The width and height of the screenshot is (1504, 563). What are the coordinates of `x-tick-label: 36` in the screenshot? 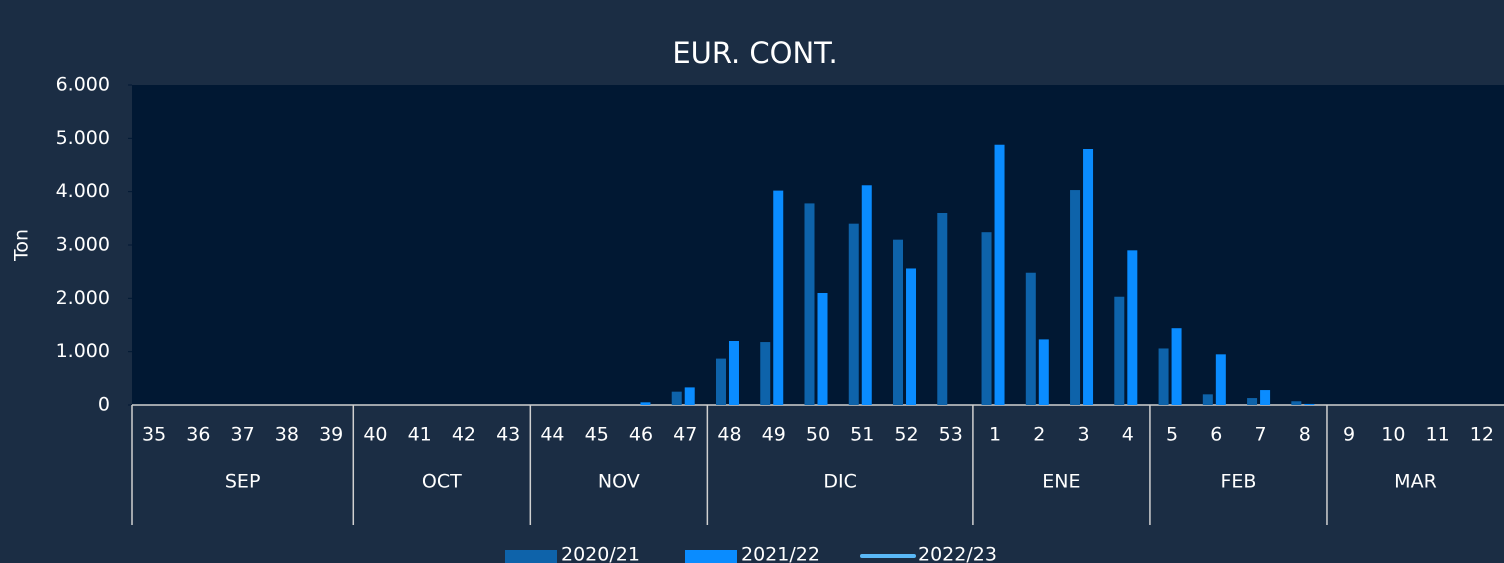 It's located at (198, 435).